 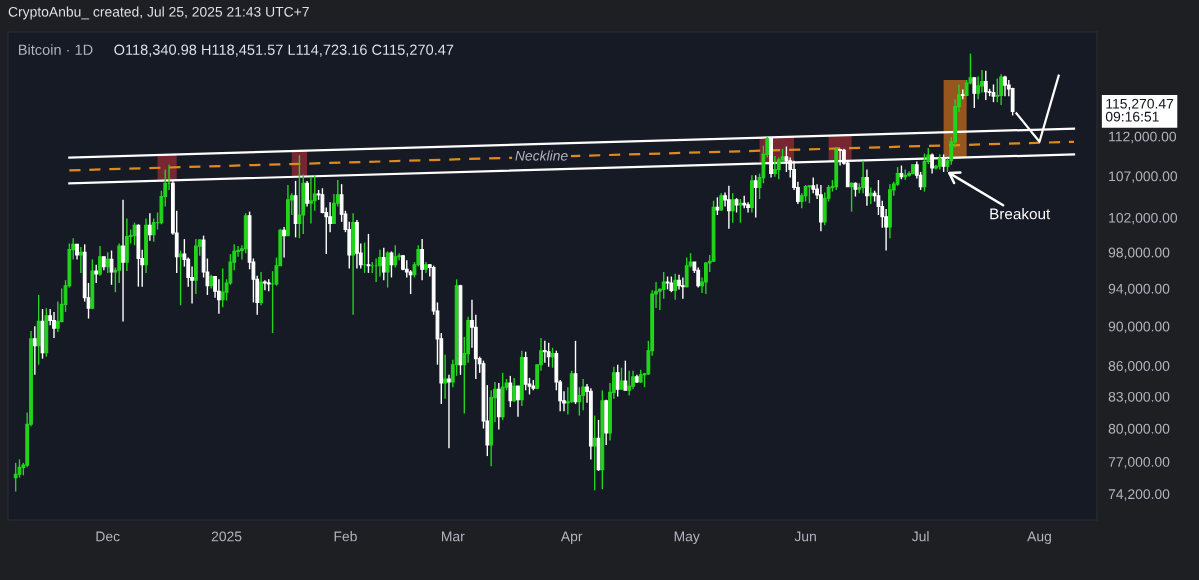 I want to click on x-tick-label: Mar, so click(x=453, y=536).